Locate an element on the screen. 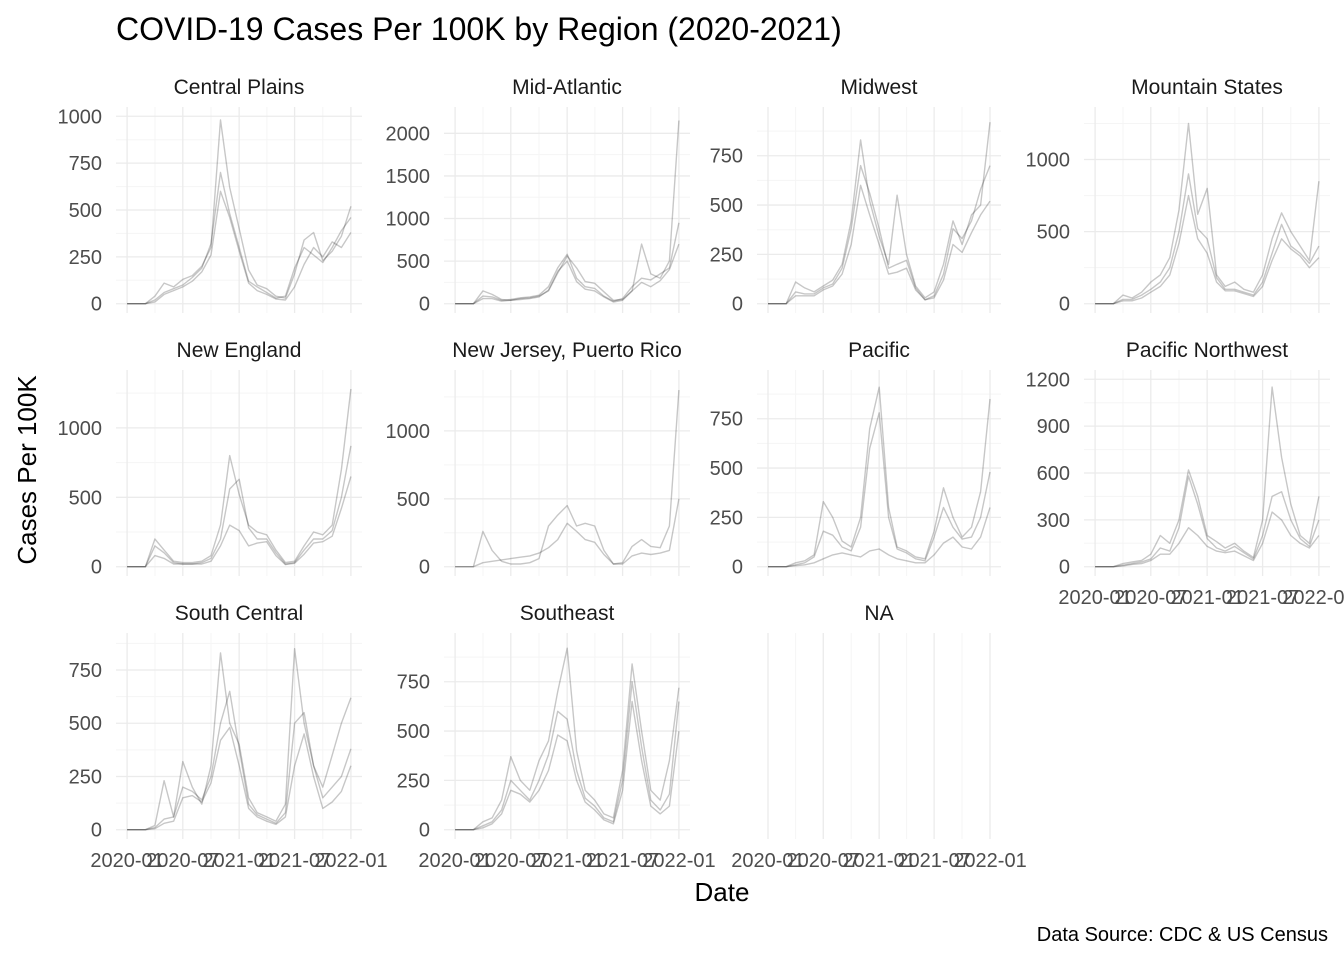 Image resolution: width=1344 pixels, height=960 pixels. panel-mountain-states: Mountain States 0 500 1000 is located at coordinates (1178, 196).